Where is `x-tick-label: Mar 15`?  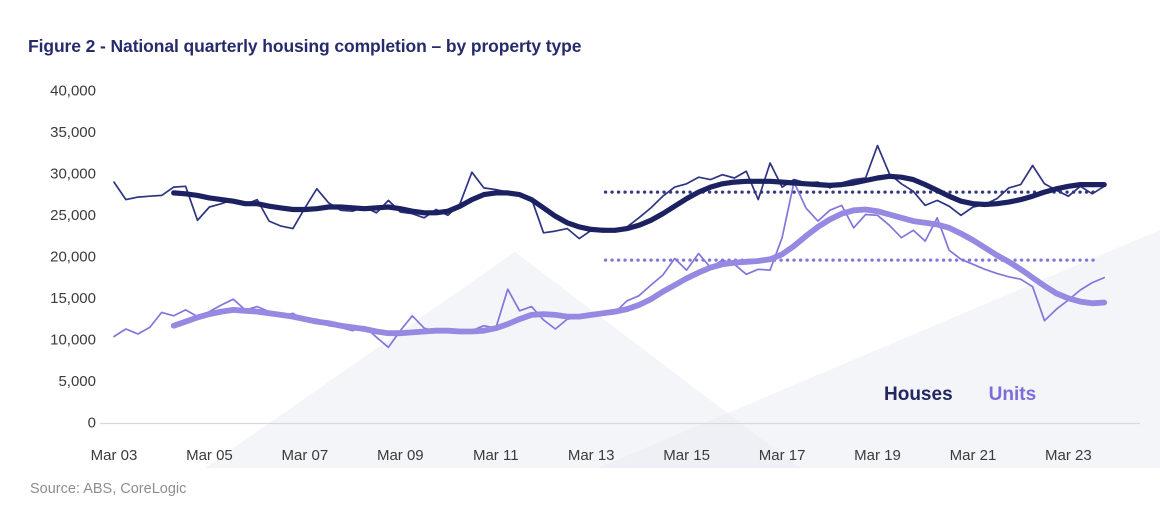
x-tick-label: Mar 15 is located at coordinates (686, 455).